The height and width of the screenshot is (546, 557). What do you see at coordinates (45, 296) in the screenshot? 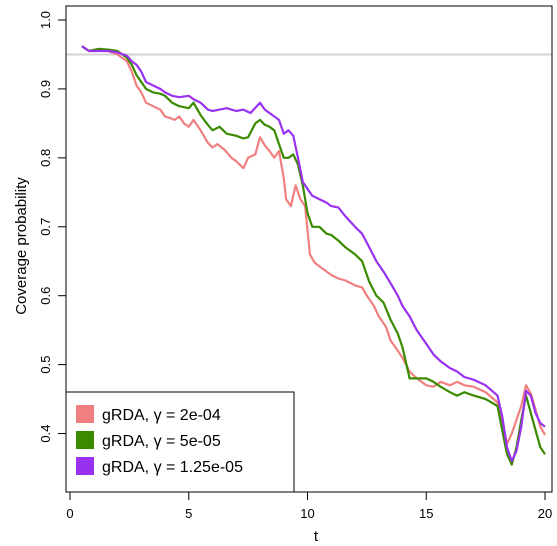
I see `y-tick-label-0.6: 0.6` at bounding box center [45, 296].